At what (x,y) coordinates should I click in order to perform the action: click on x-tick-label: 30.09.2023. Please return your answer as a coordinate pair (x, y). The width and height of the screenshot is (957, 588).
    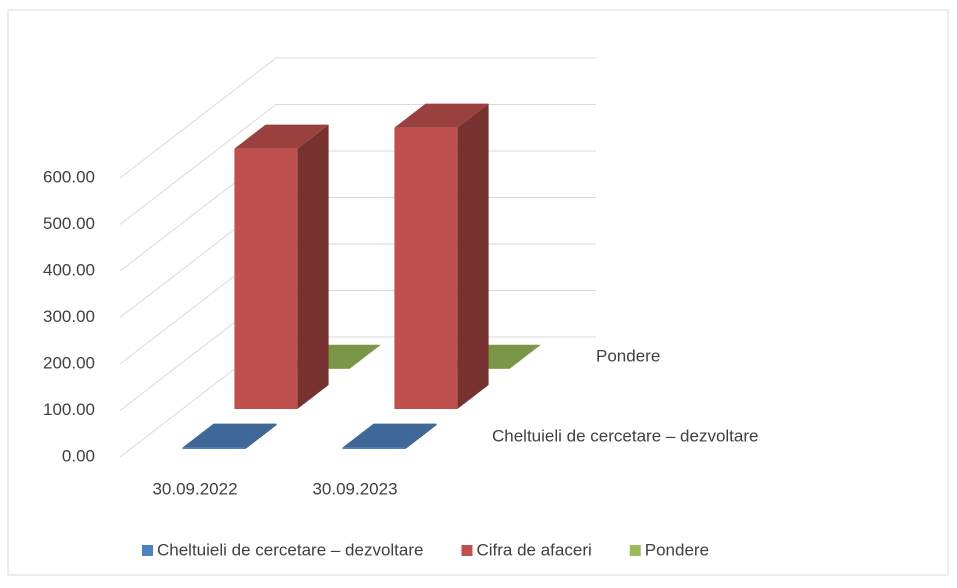
    Looking at the image, I should click on (354, 488).